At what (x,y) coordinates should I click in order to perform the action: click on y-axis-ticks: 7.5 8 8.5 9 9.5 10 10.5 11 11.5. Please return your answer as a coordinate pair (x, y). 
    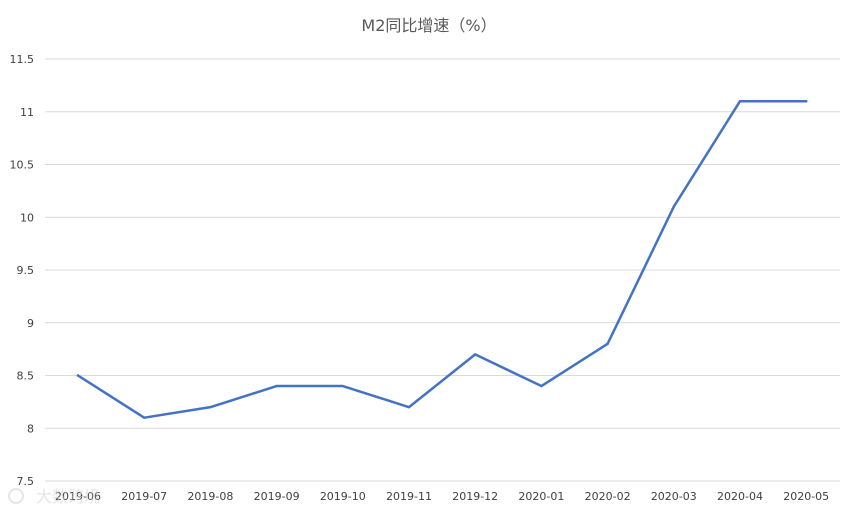
    Looking at the image, I should click on (22, 270).